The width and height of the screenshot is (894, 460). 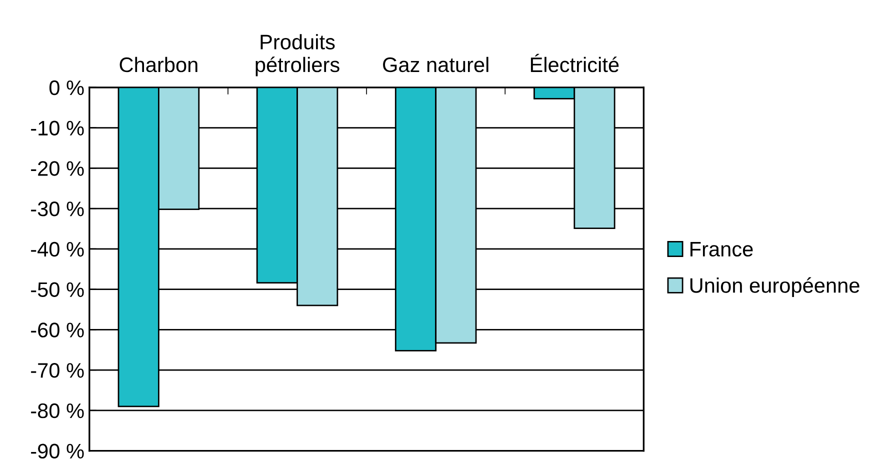 What do you see at coordinates (57, 410) in the screenshot?
I see `y-tick-label: -80 %` at bounding box center [57, 410].